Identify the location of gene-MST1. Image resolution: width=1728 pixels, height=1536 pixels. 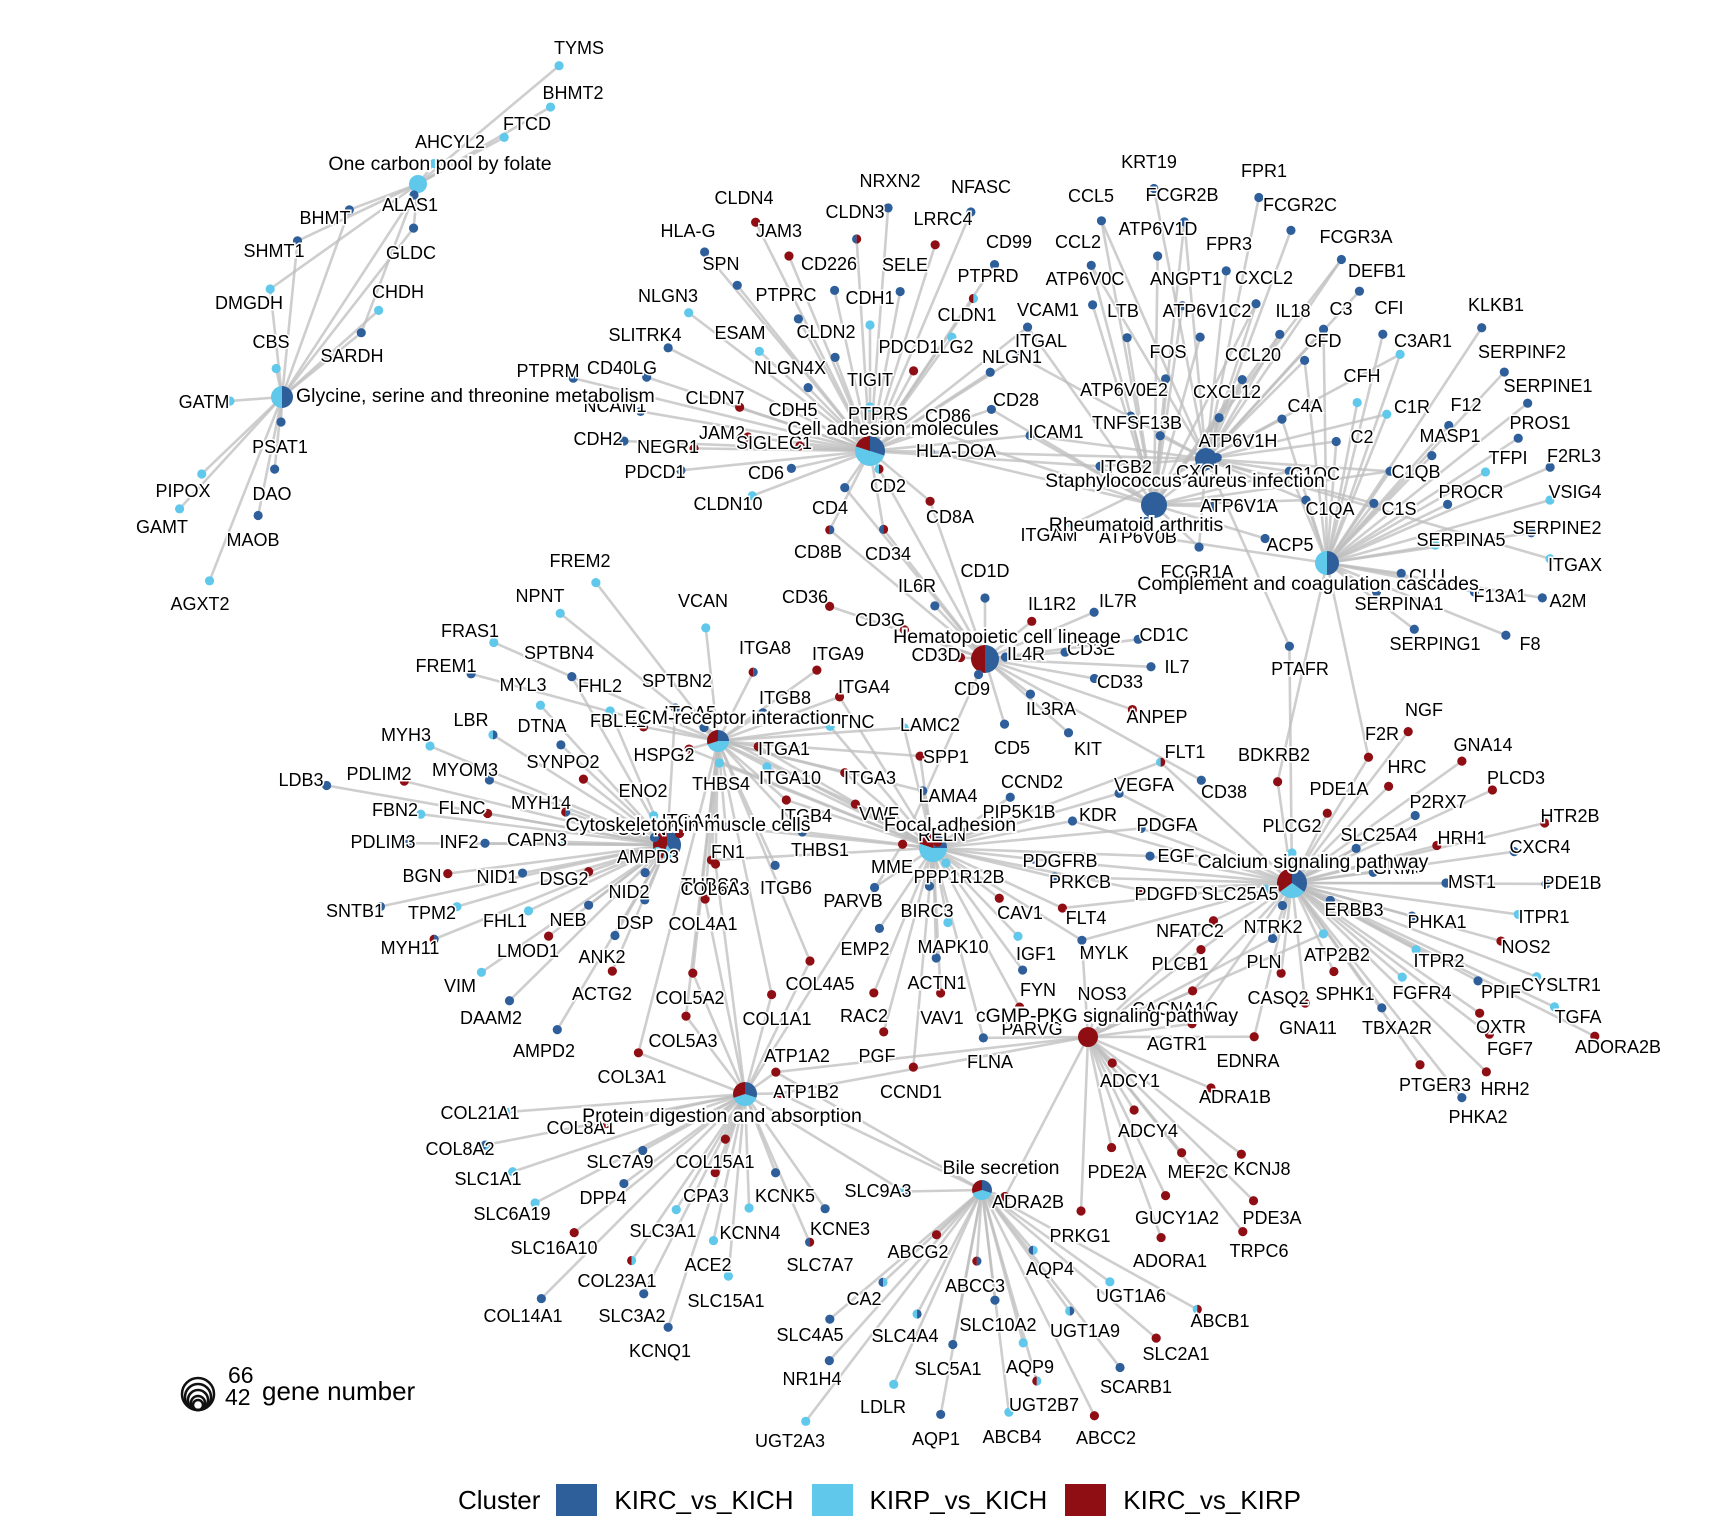
(1446, 883).